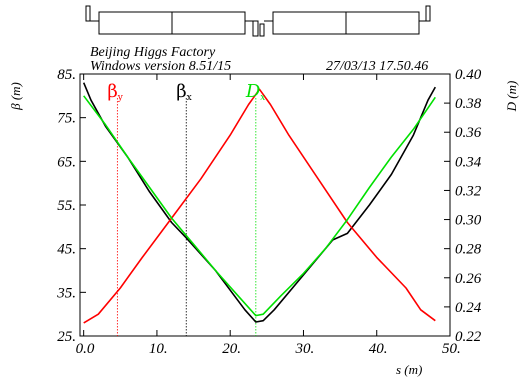  I want to click on y-right-tick-label: 0.40, so click(468, 75).